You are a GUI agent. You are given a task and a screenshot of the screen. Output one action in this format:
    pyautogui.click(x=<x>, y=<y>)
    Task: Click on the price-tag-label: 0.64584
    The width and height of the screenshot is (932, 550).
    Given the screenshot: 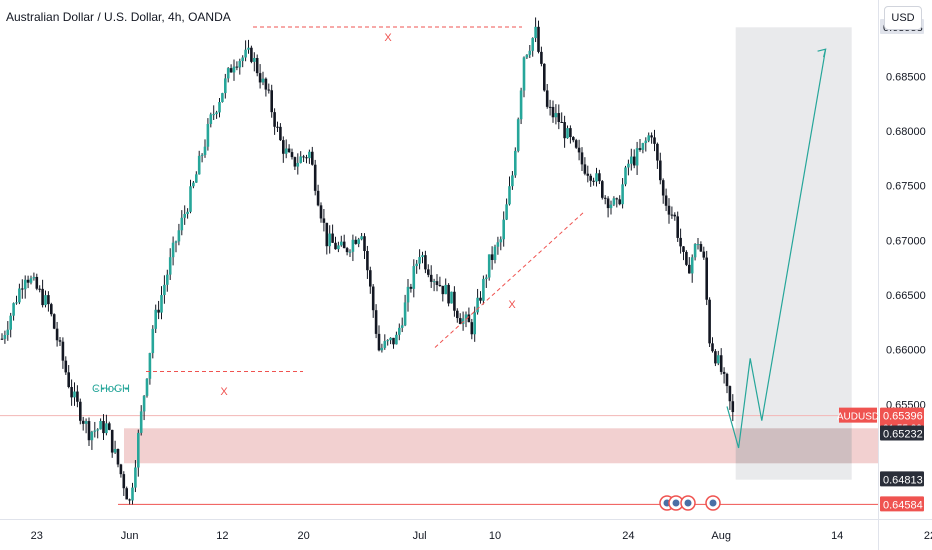 What is the action you would take?
    pyautogui.click(x=903, y=505)
    